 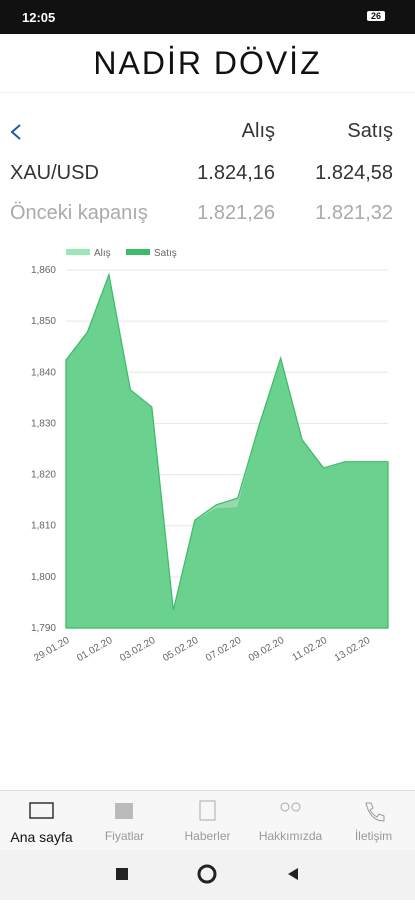 What do you see at coordinates (124, 836) in the screenshot?
I see `nav-label: Fiyatlar` at bounding box center [124, 836].